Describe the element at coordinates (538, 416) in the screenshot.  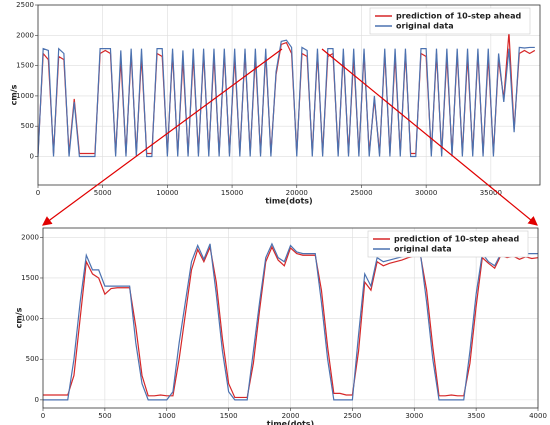
I see `x-tick-label: 4000` at that location.